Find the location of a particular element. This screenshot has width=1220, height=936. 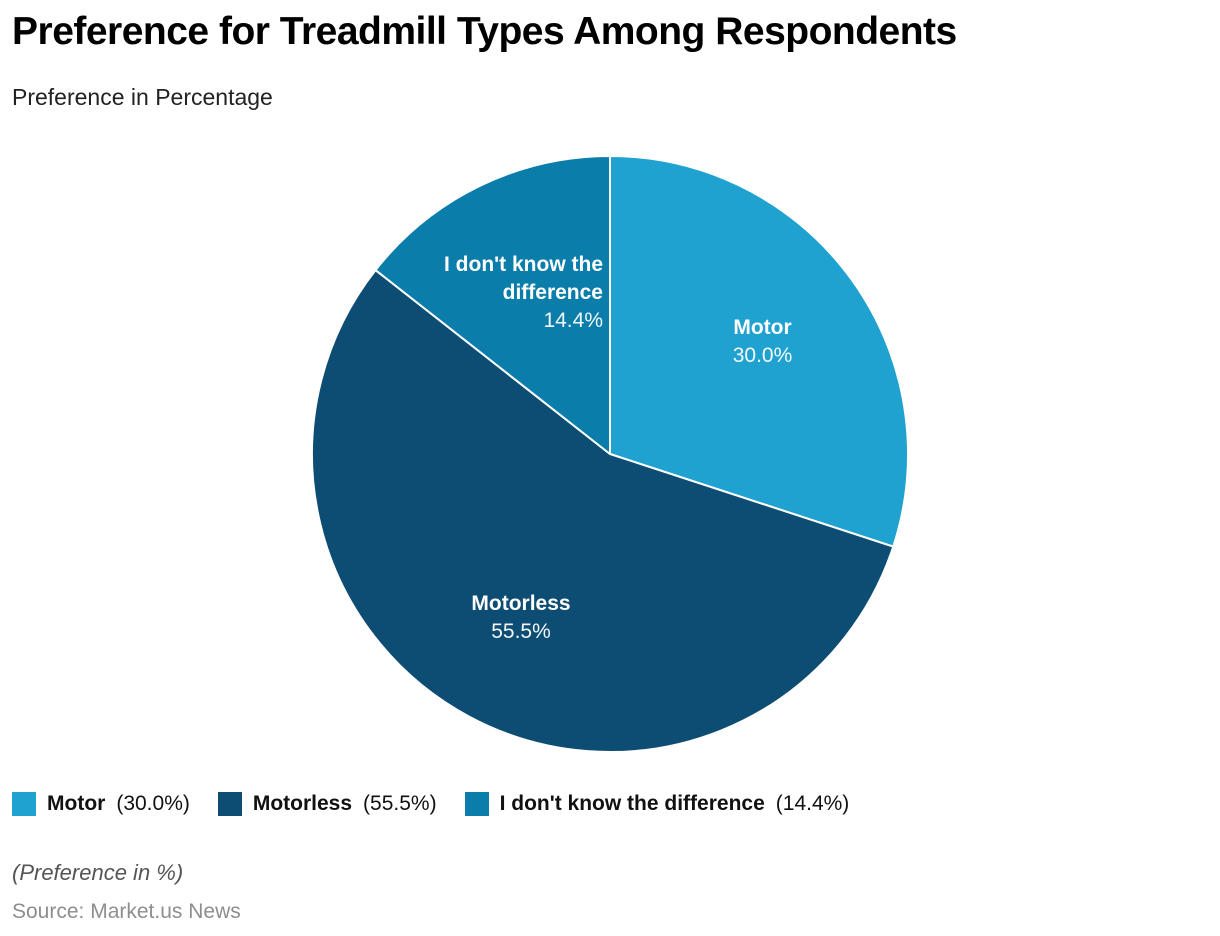

legend-swatch-motorless is located at coordinates (229, 804).